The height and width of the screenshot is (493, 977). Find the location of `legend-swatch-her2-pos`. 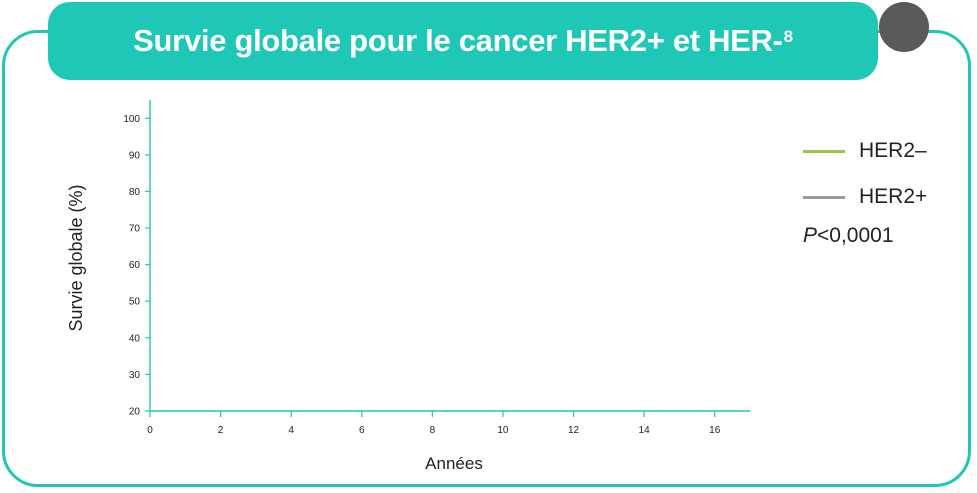

legend-swatch-her2-pos is located at coordinates (824, 197).